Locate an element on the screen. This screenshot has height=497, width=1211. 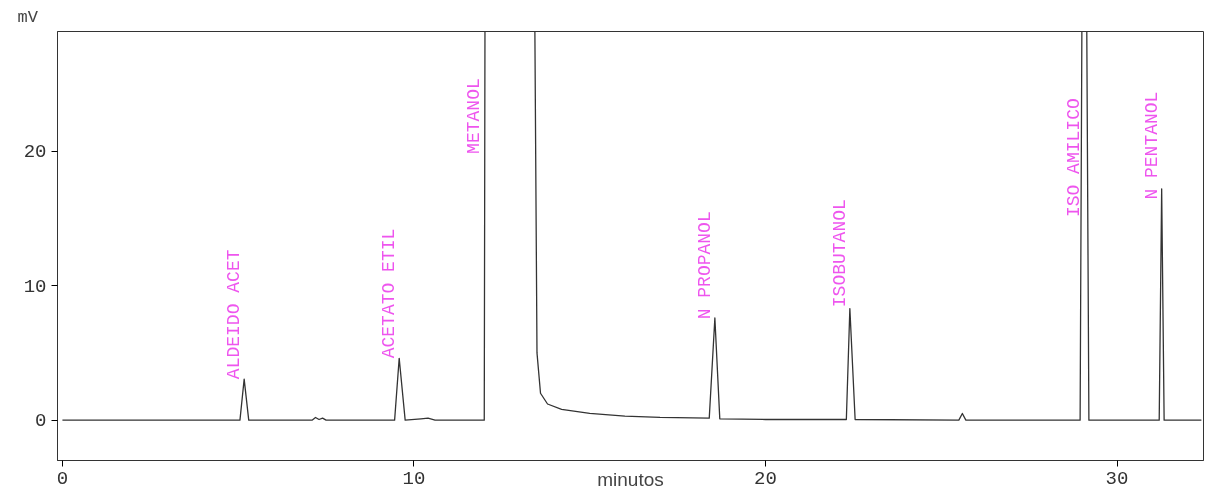
annotation: ALDEIDO ACET is located at coordinates (234, 314).